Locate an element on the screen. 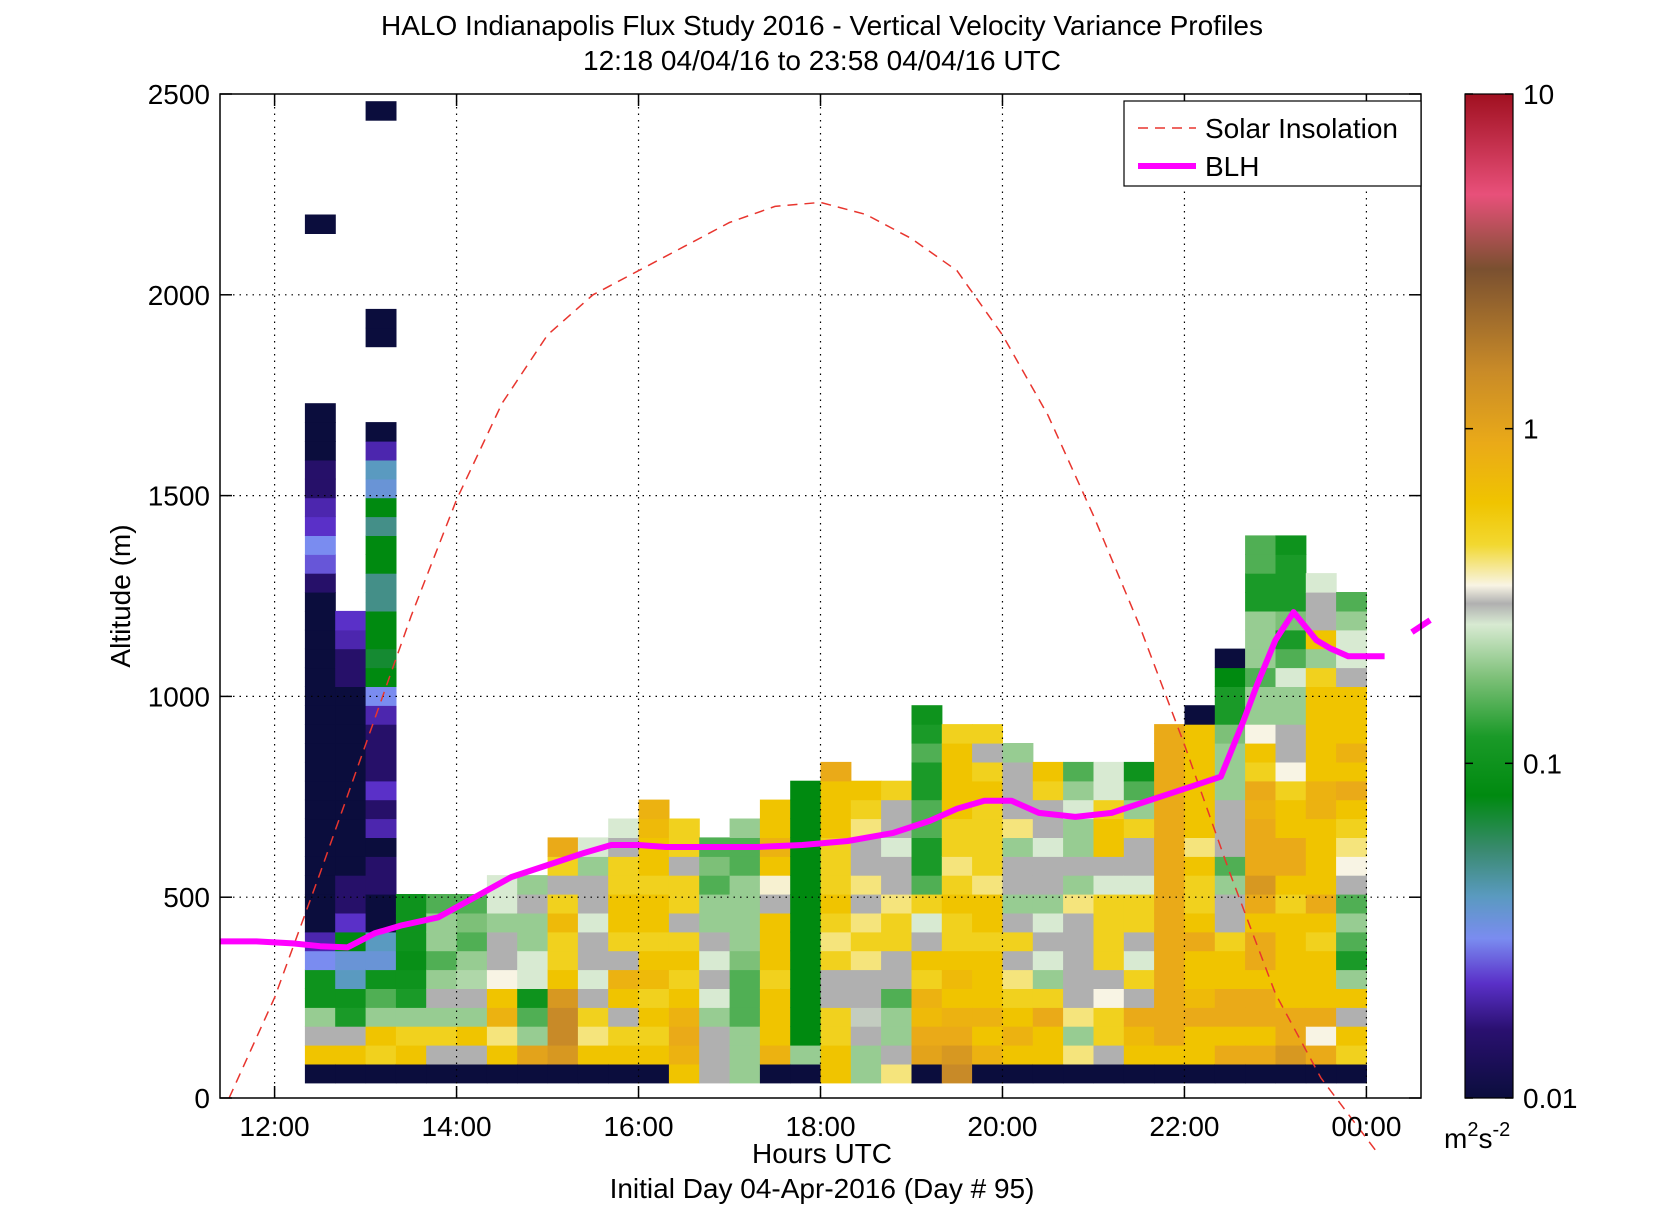  y-tick-label: 2500 is located at coordinates (179, 94).